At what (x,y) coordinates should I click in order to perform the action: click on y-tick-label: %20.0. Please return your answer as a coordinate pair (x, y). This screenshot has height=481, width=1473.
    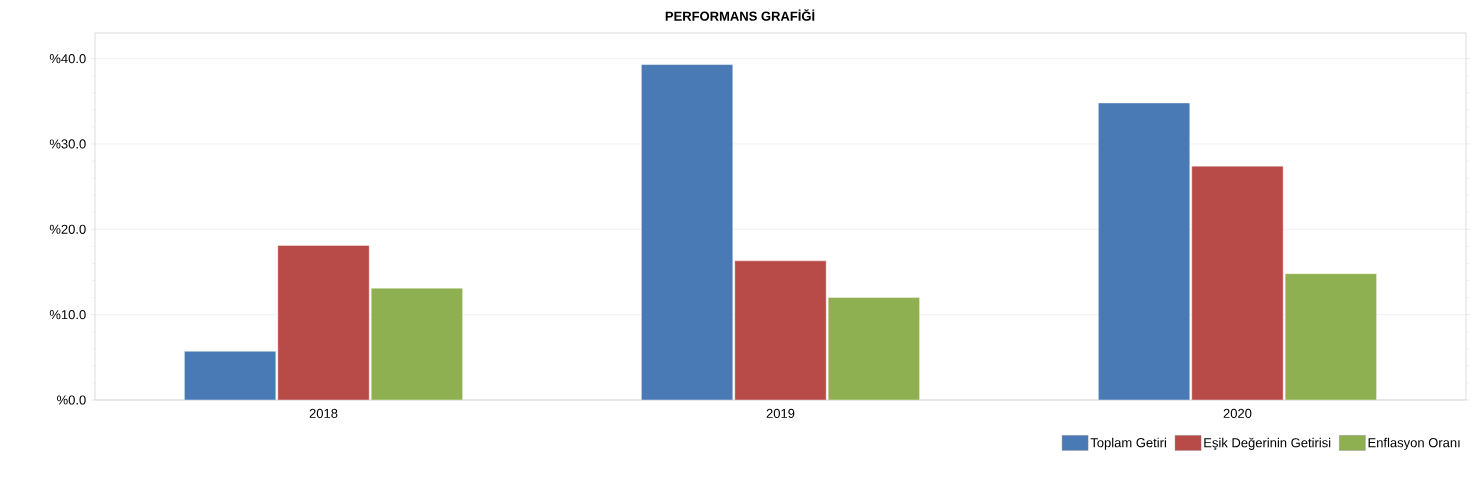
    Looking at the image, I should click on (67, 229).